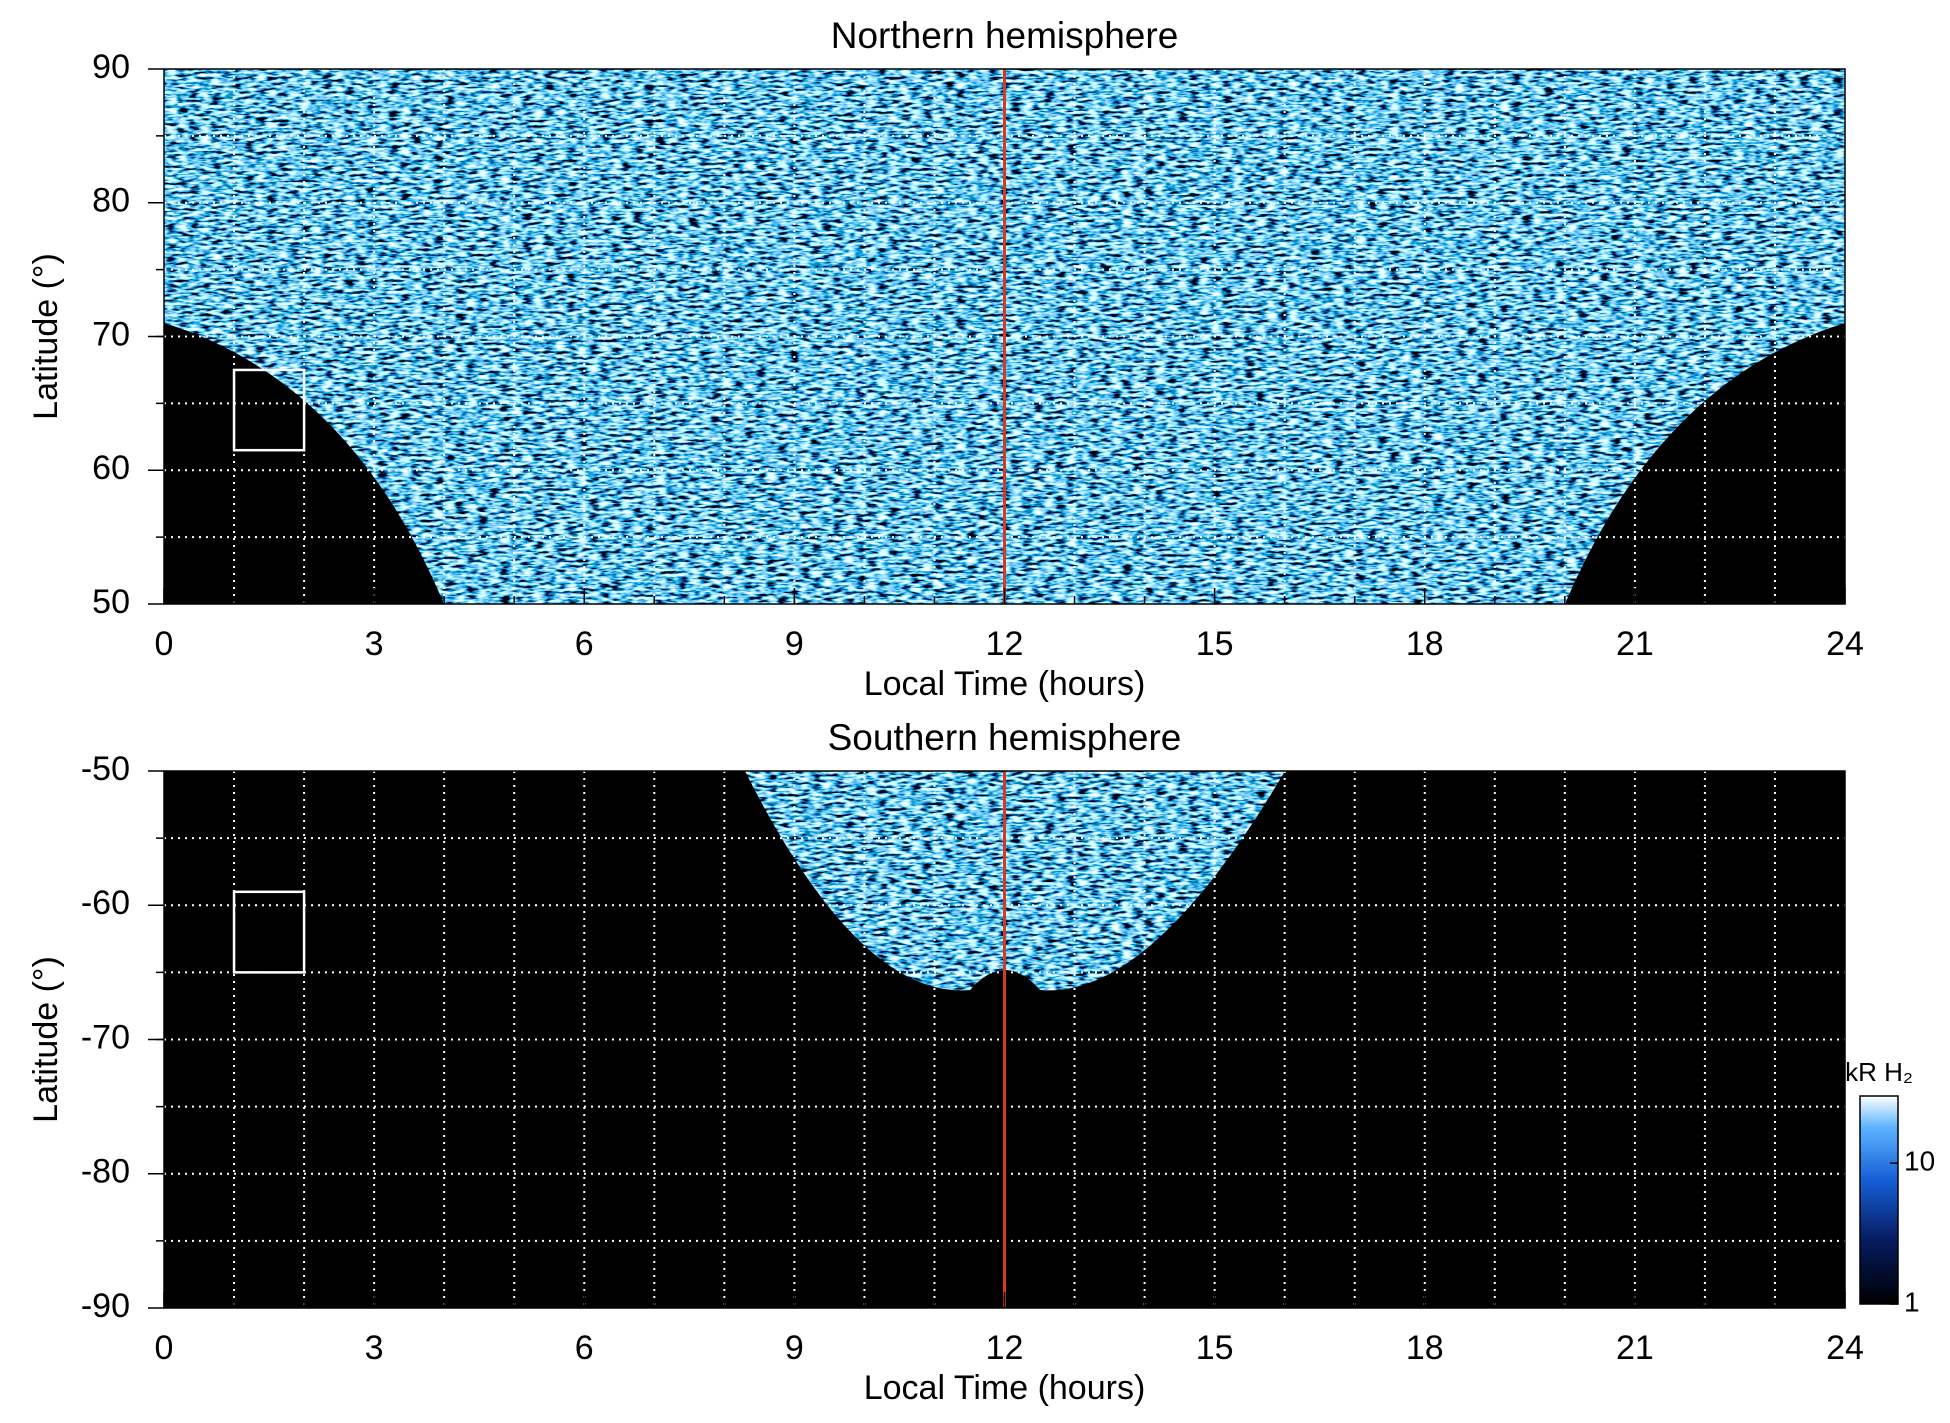 This screenshot has height=1423, width=1950. What do you see at coordinates (111, 201) in the screenshot?
I see `y-tick-label: 80` at bounding box center [111, 201].